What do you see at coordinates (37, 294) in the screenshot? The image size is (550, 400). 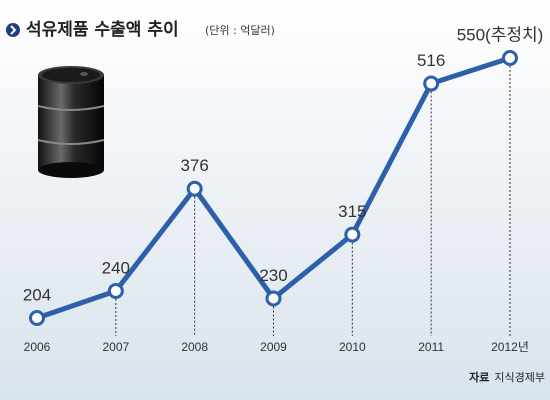 I see `value-label: 204` at bounding box center [37, 294].